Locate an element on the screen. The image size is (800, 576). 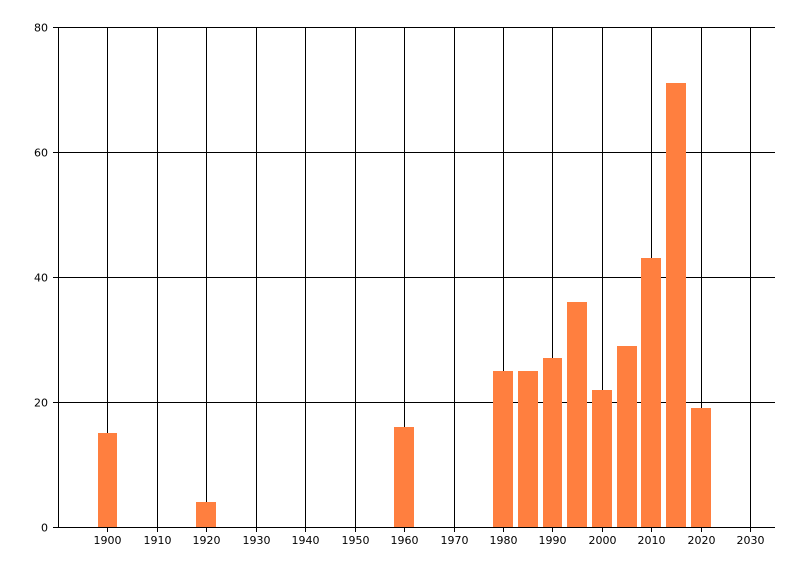
bar-1920 is located at coordinates (206, 514).